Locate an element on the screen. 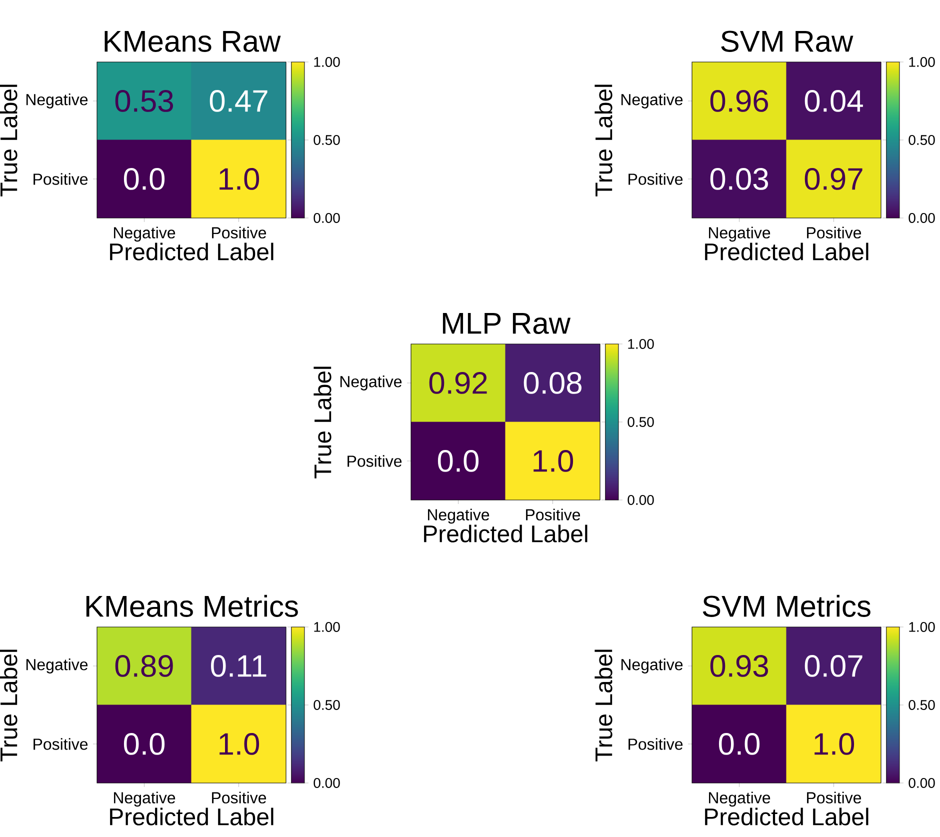 The image size is (940, 837). data-label: 0.53 is located at coordinates (144, 101).